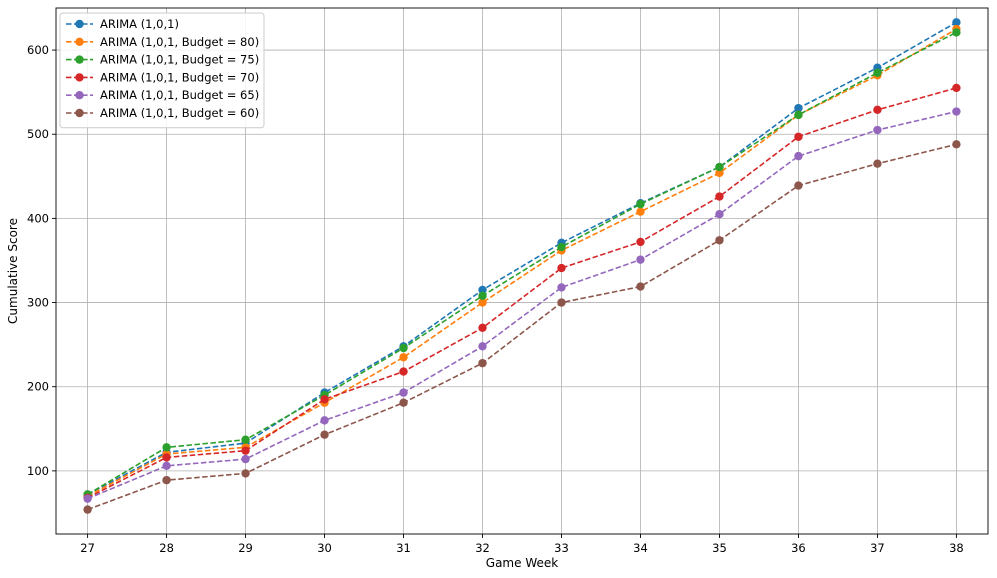  Describe the element at coordinates (522, 544) in the screenshot. I see `x-axis-ticks: 27 28 29 30 31 32 33 34 35 36 37 38` at that location.